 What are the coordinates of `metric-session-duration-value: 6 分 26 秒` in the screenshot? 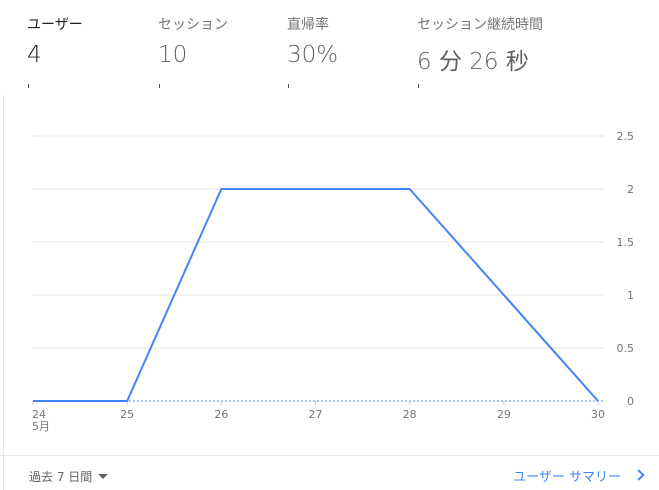 It's located at (473, 59).